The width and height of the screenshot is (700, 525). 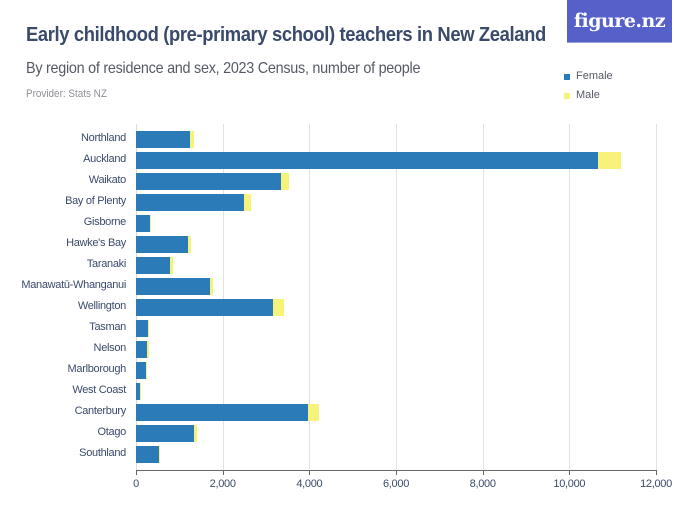 What do you see at coordinates (567, 95) in the screenshot?
I see `male-swatch-icon` at bounding box center [567, 95].